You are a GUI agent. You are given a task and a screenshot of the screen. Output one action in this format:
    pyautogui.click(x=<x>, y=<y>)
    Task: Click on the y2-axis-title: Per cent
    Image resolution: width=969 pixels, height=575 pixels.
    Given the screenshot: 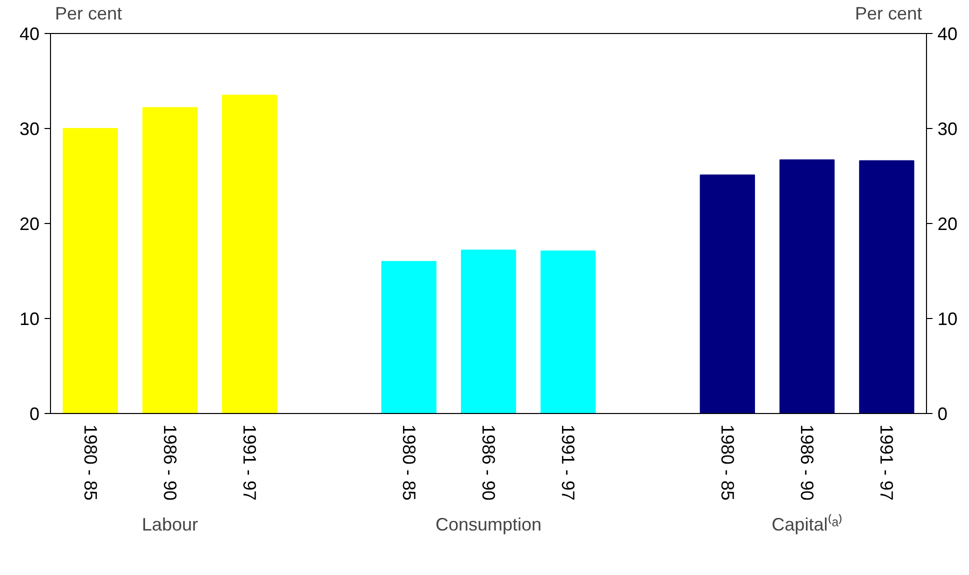 What is the action you would take?
    pyautogui.click(x=888, y=14)
    